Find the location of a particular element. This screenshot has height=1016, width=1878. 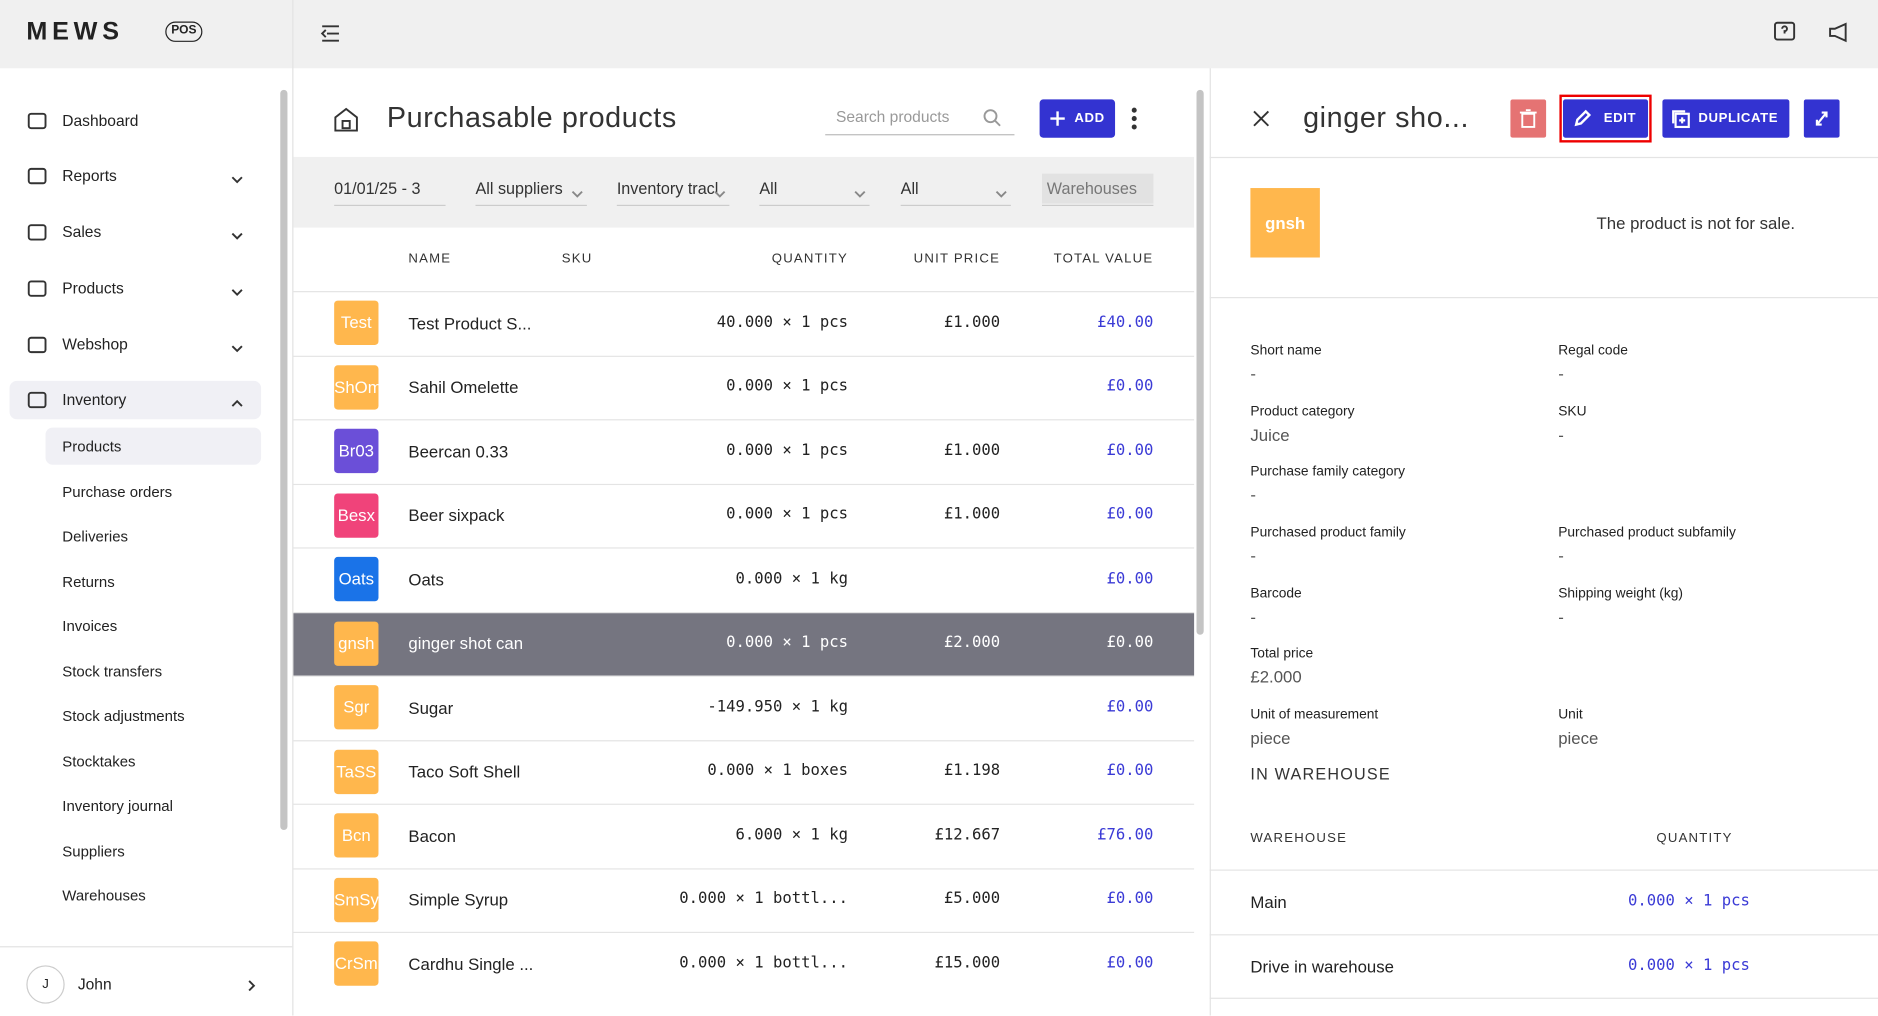

duplicate-button: DUPLICATE is located at coordinates (1726, 118).